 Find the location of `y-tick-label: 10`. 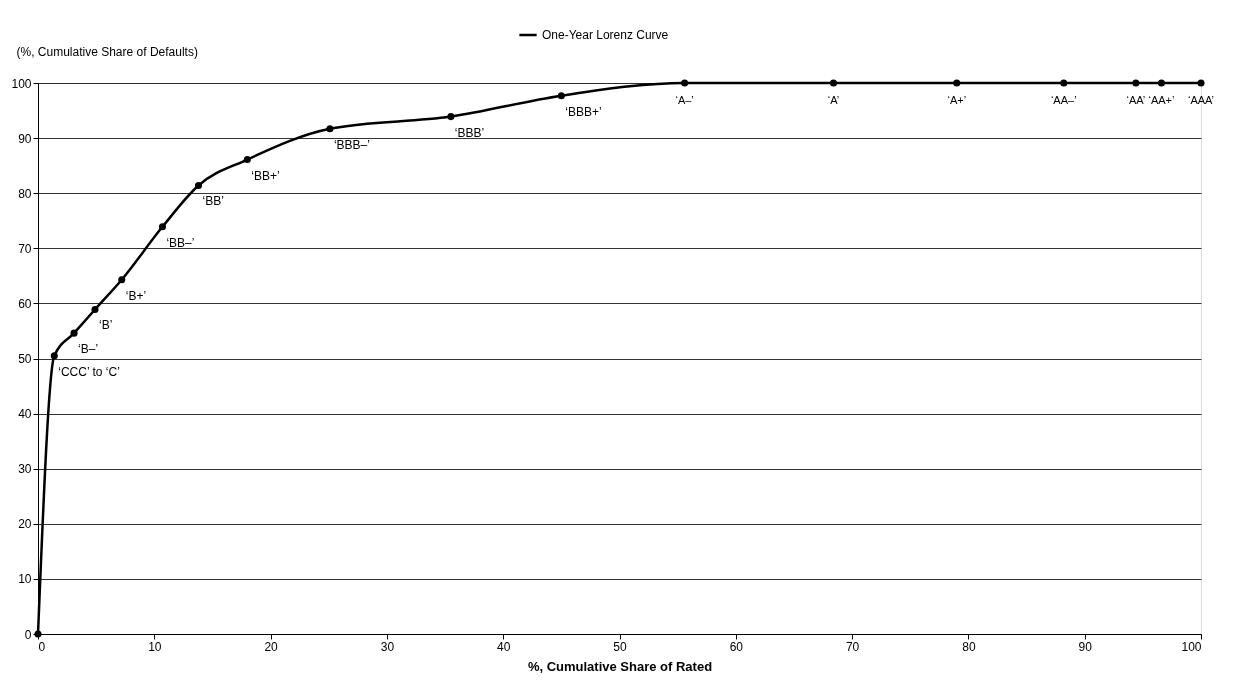

y-tick-label: 10 is located at coordinates (25, 579).